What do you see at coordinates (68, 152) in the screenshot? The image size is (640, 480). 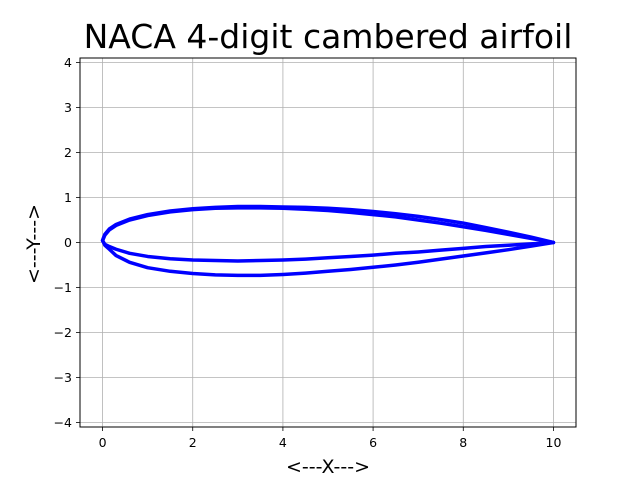 I see `y-tick-label: 2` at bounding box center [68, 152].